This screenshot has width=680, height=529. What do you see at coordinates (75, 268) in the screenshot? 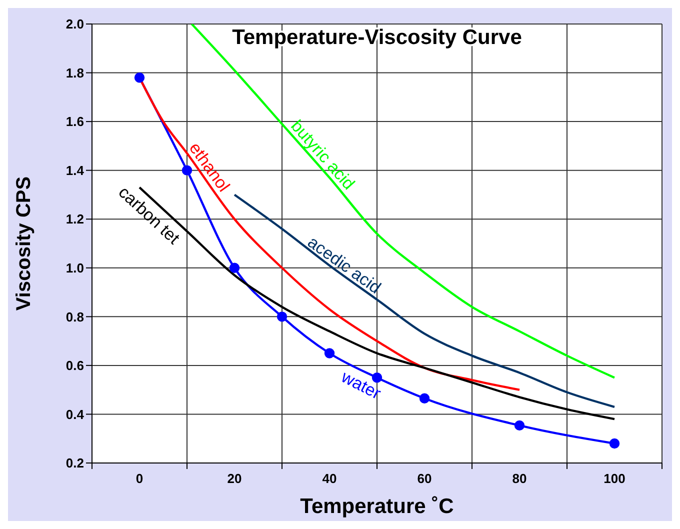
I see `y-tick-label: 1.0` at bounding box center [75, 268].